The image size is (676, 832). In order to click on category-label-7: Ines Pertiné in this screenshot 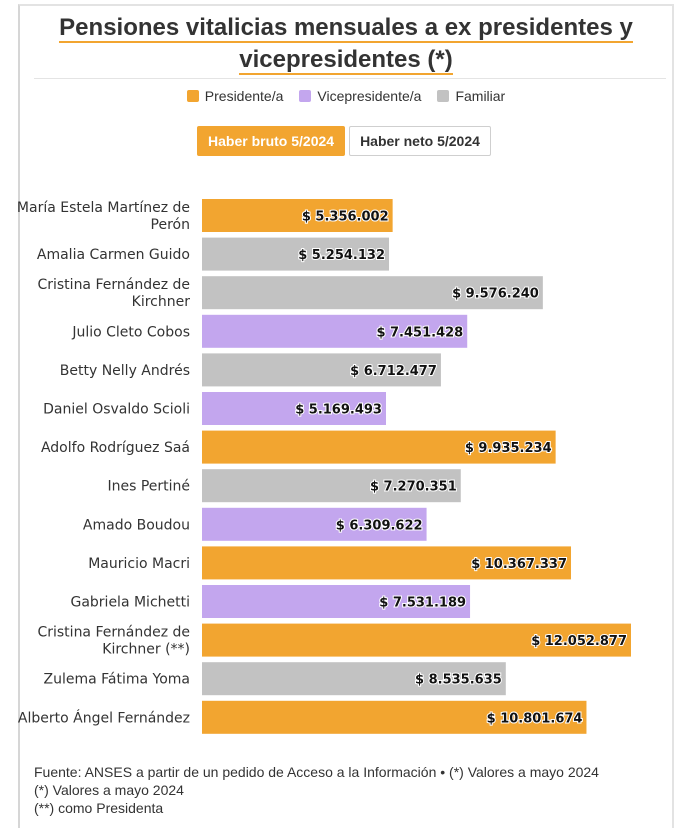, I will do `click(148, 487)`.